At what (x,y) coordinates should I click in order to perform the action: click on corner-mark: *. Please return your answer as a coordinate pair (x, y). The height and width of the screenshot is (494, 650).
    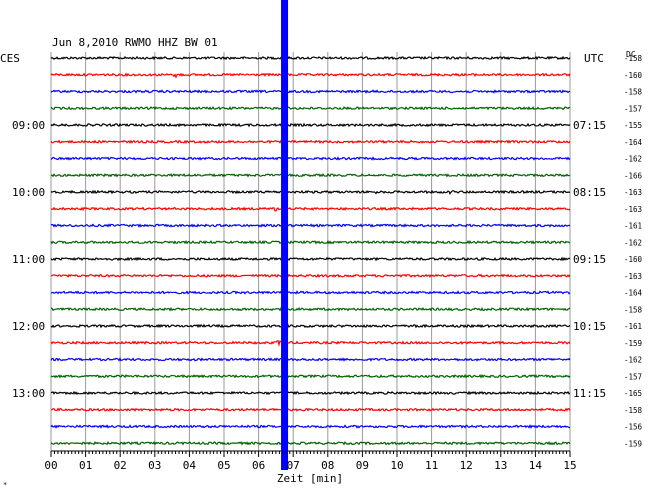
    Looking at the image, I should click on (5, 485).